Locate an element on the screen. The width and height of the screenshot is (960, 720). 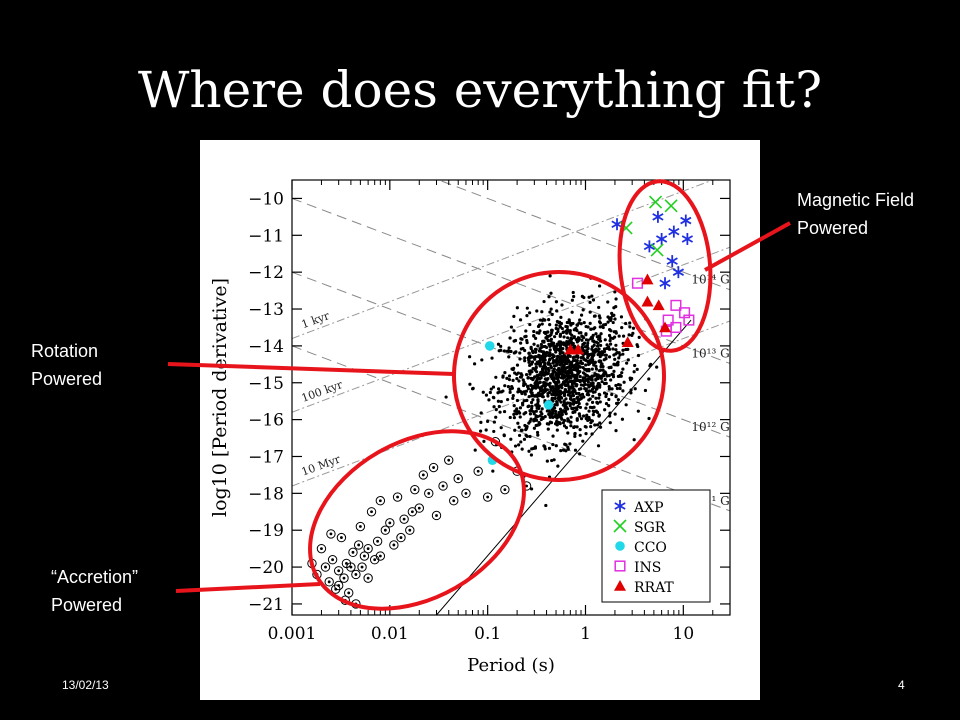
rrat-point is located at coordinates (578, 349).